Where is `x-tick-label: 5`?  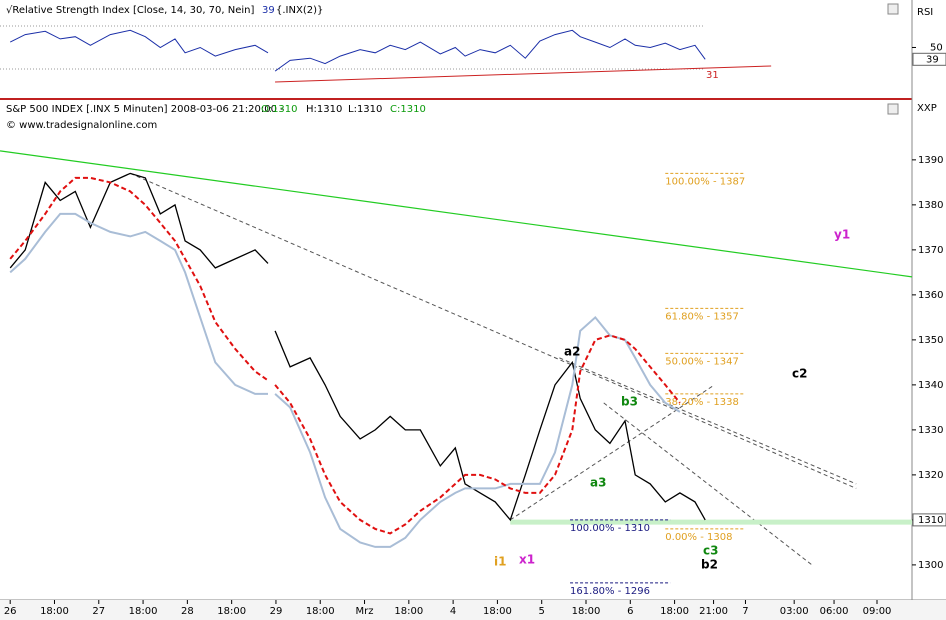
x-tick-label: 5 is located at coordinates (542, 611).